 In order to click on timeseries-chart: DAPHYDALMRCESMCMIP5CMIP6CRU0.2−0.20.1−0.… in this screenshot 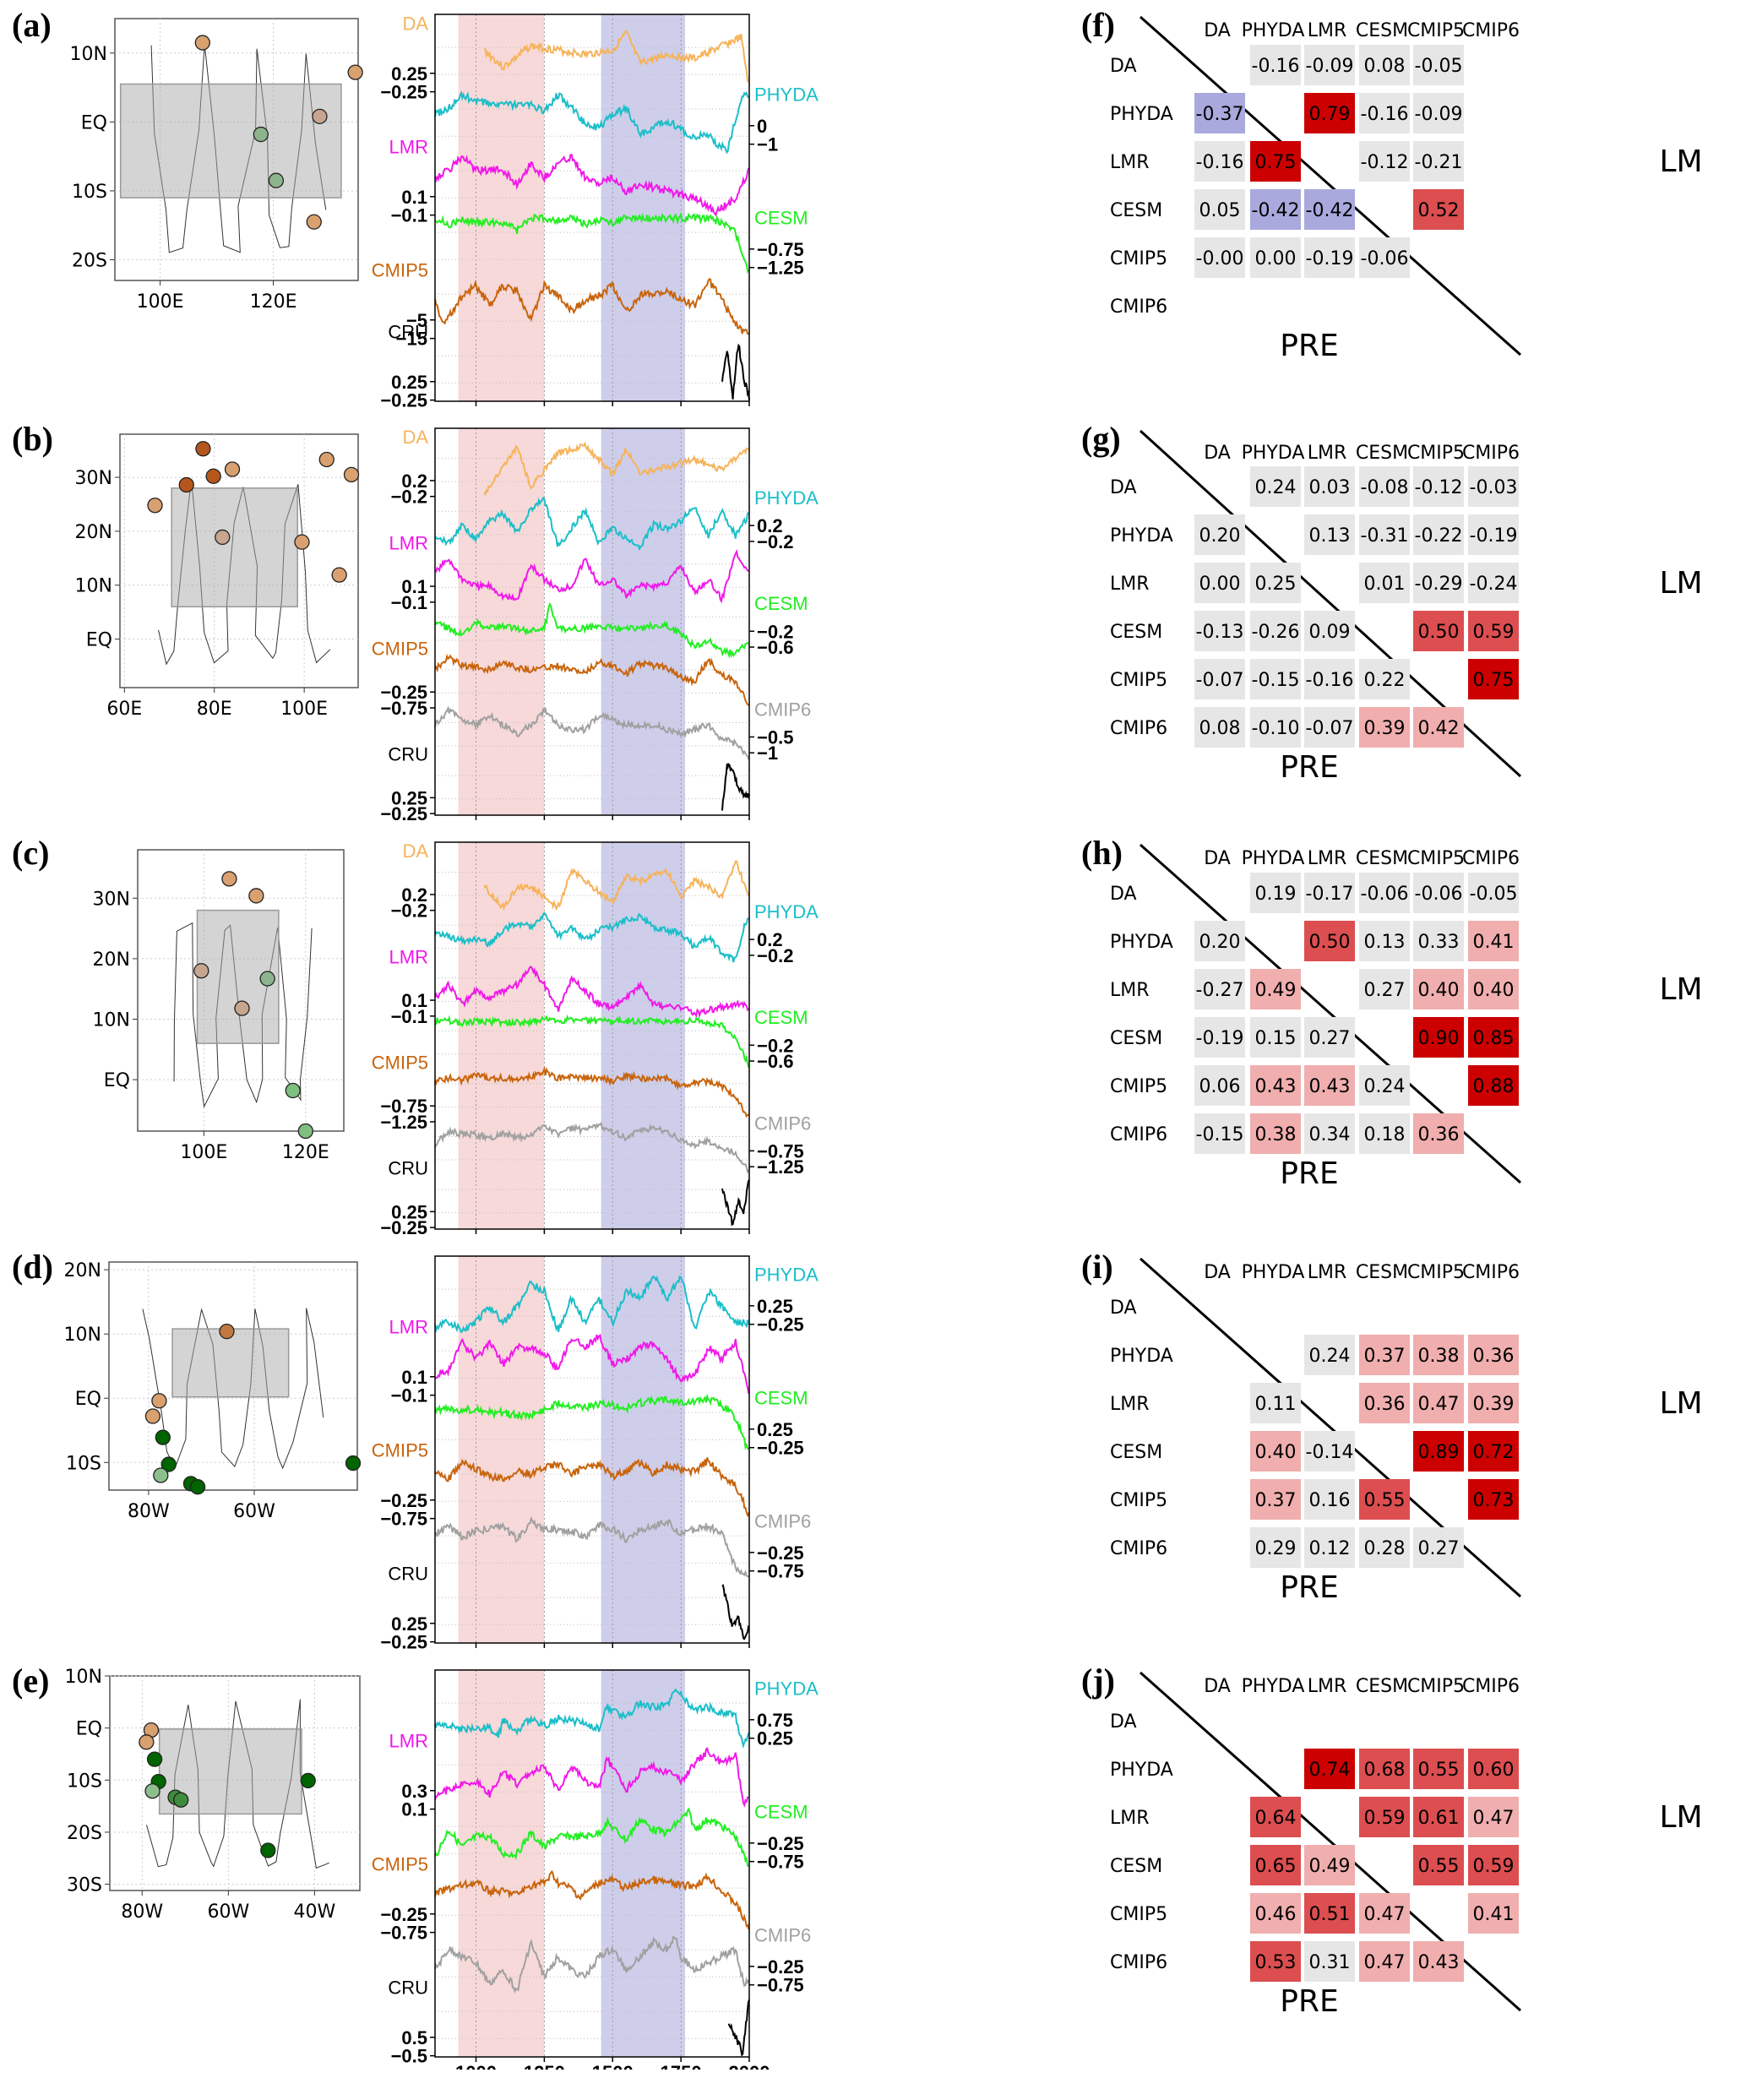, I will do `click(595, 1040)`.